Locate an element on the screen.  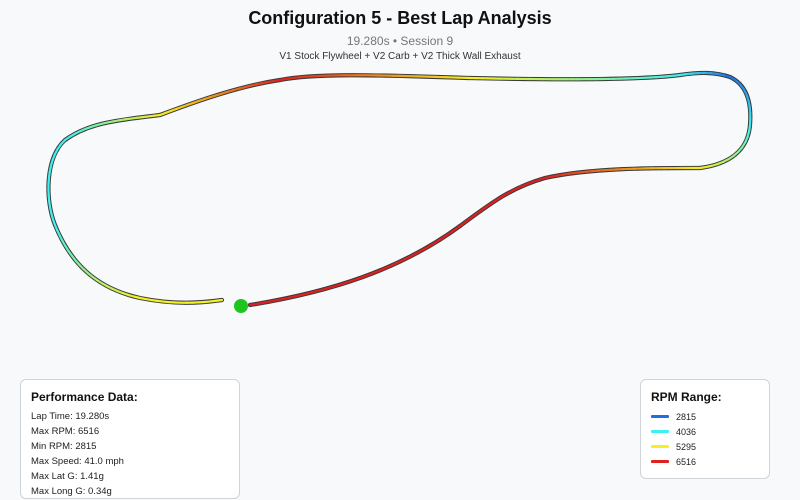
track-color-segment is located at coordinates (219, 300).